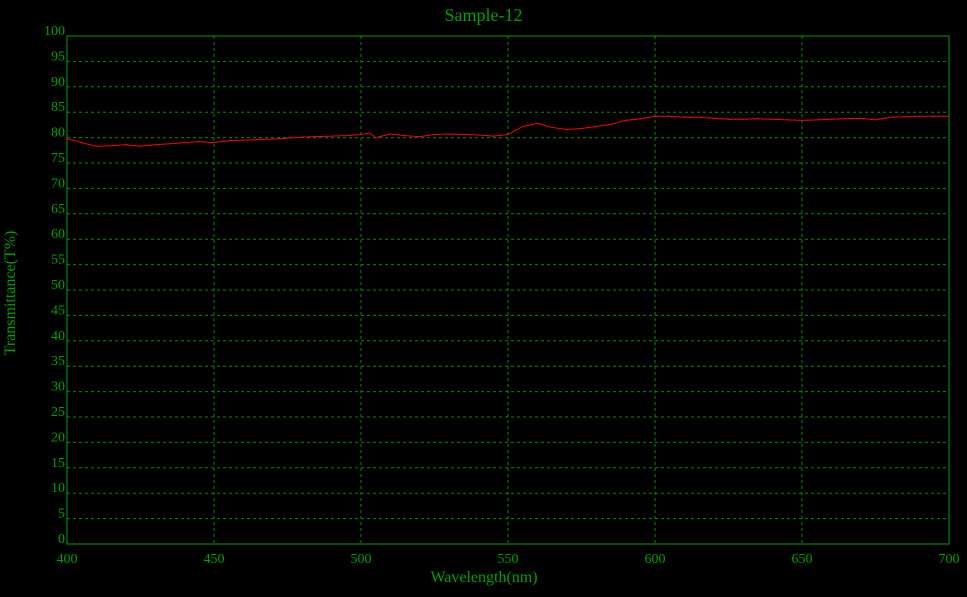 Image resolution: width=967 pixels, height=597 pixels. What do you see at coordinates (61, 514) in the screenshot?
I see `y-tick-label: 5` at bounding box center [61, 514].